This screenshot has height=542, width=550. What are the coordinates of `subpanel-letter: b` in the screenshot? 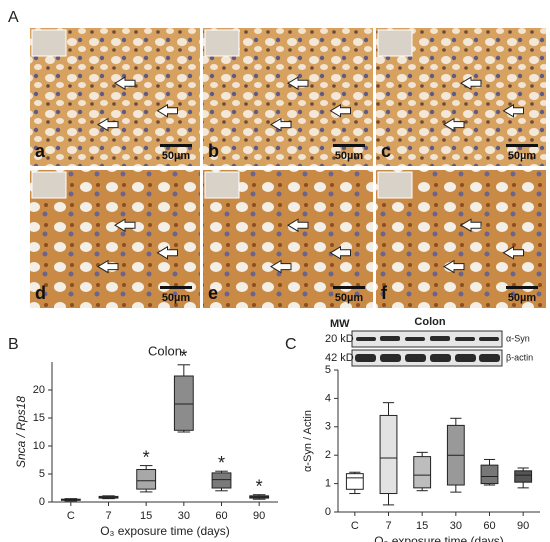 It's located at (213, 151).